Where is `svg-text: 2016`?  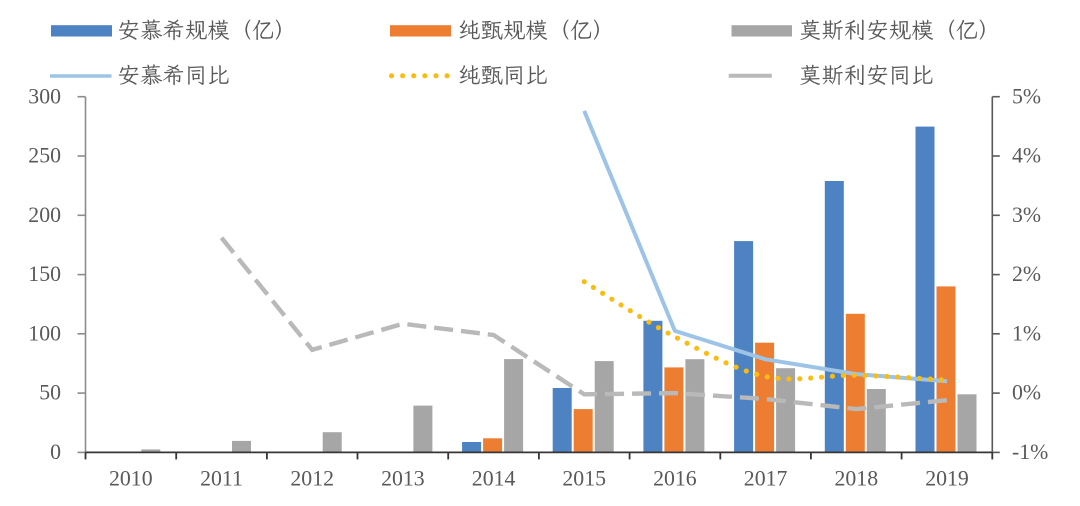
svg-text: 2016 is located at coordinates (675, 479).